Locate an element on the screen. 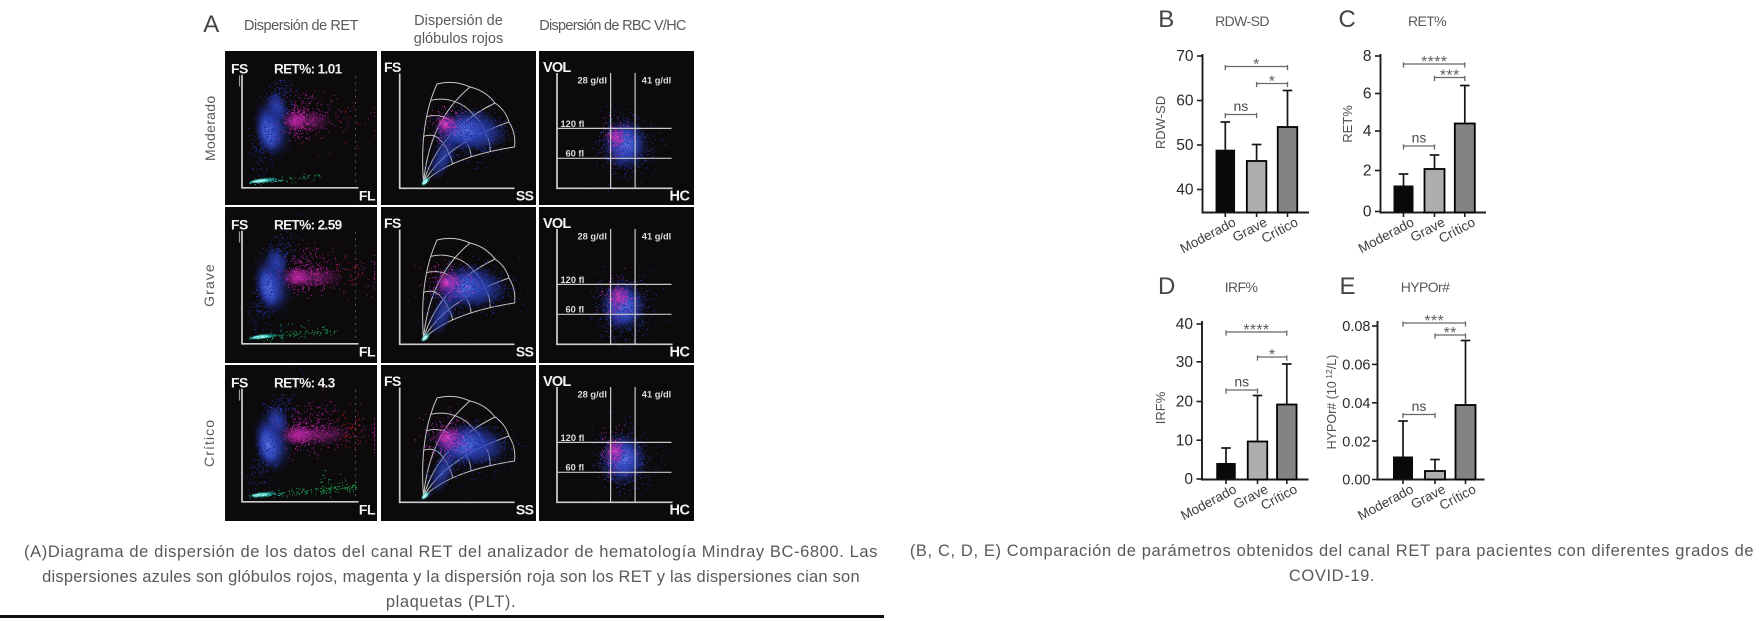 Image resolution: width=1763 pixels, height=621 pixels. svg-text: IRF% is located at coordinates (1160, 407).